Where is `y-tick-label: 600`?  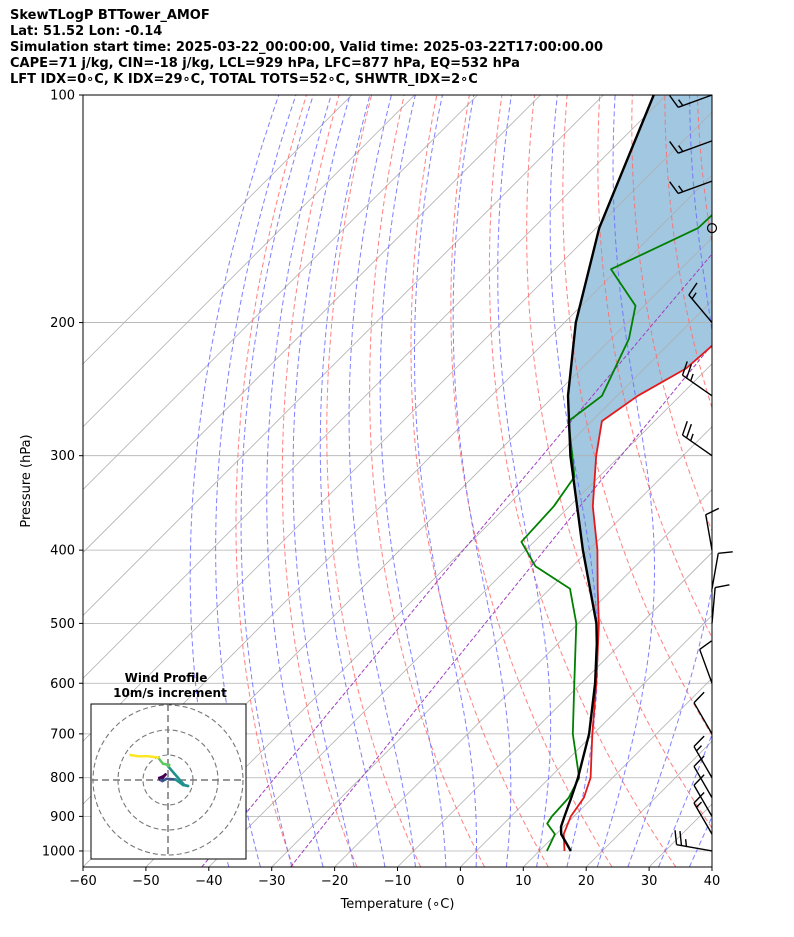
y-tick-label: 600 is located at coordinates (62, 684).